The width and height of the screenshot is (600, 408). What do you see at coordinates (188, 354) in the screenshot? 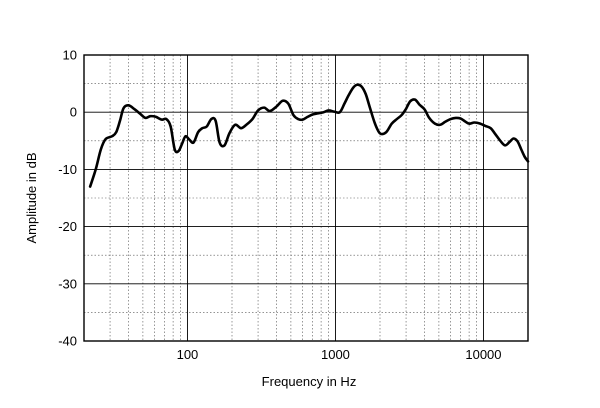
I see `x-tick-label: 100` at bounding box center [188, 354].